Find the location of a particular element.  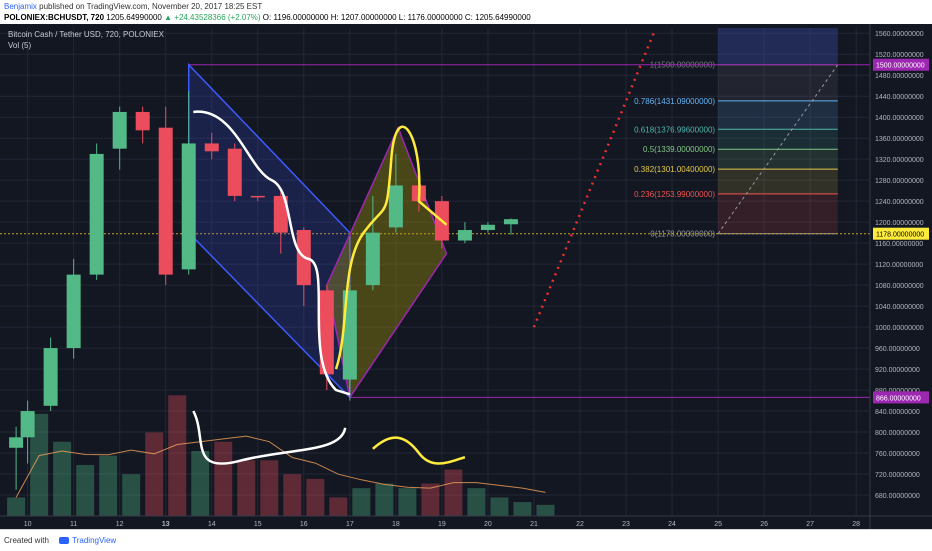

fib-level-label: 0(1178.00000000) is located at coordinates (682, 234).